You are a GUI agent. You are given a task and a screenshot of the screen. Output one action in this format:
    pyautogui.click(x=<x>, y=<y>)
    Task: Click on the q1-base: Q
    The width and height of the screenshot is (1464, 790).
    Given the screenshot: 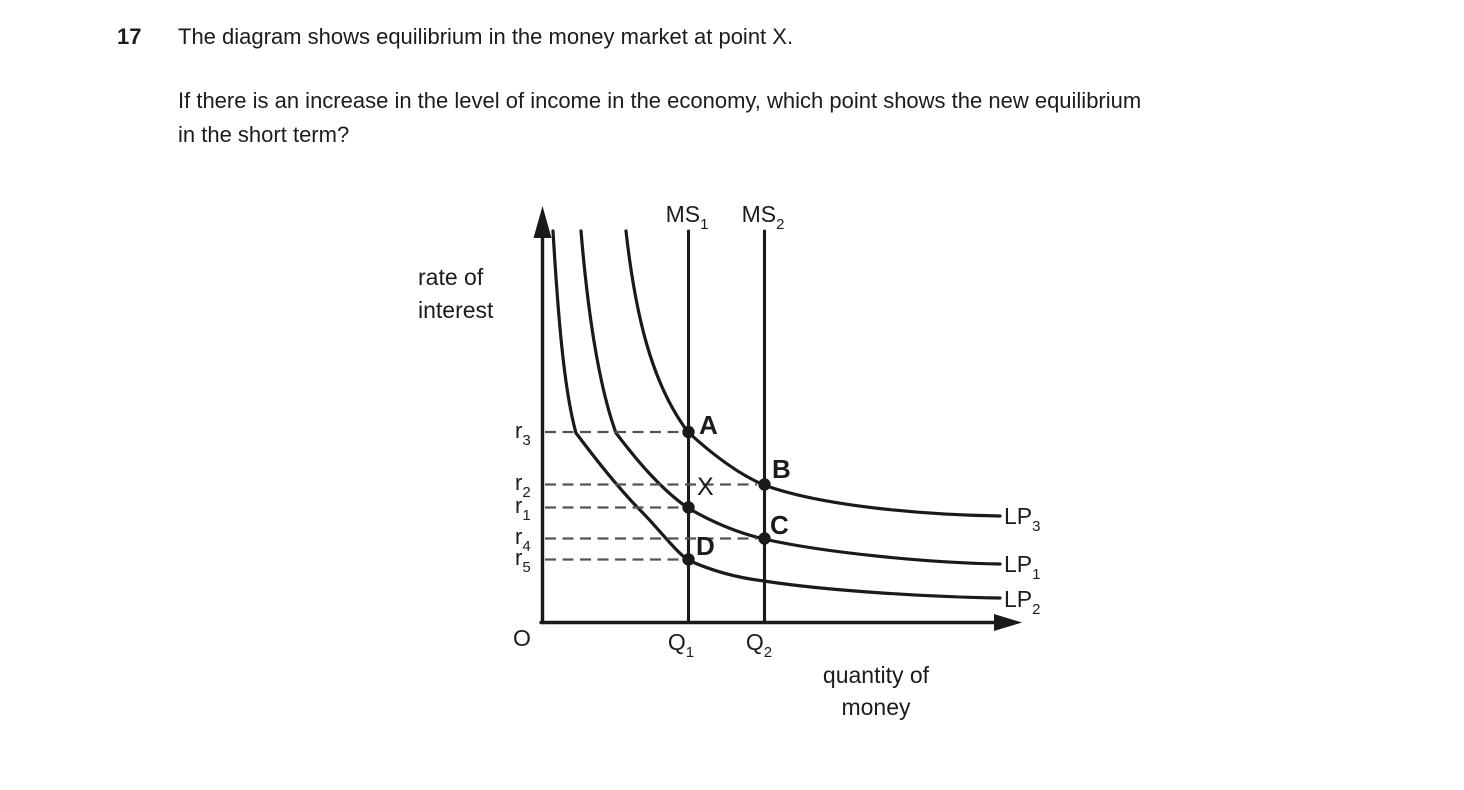 What is the action you would take?
    pyautogui.click(x=676, y=642)
    